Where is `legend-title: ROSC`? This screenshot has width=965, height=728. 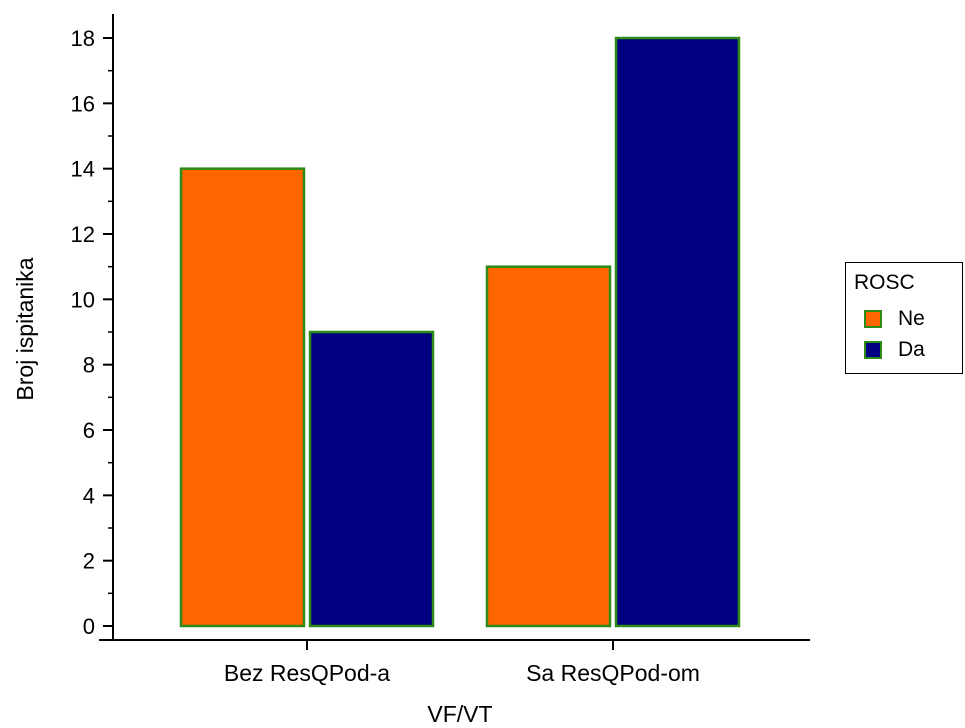 legend-title: ROSC is located at coordinates (884, 282).